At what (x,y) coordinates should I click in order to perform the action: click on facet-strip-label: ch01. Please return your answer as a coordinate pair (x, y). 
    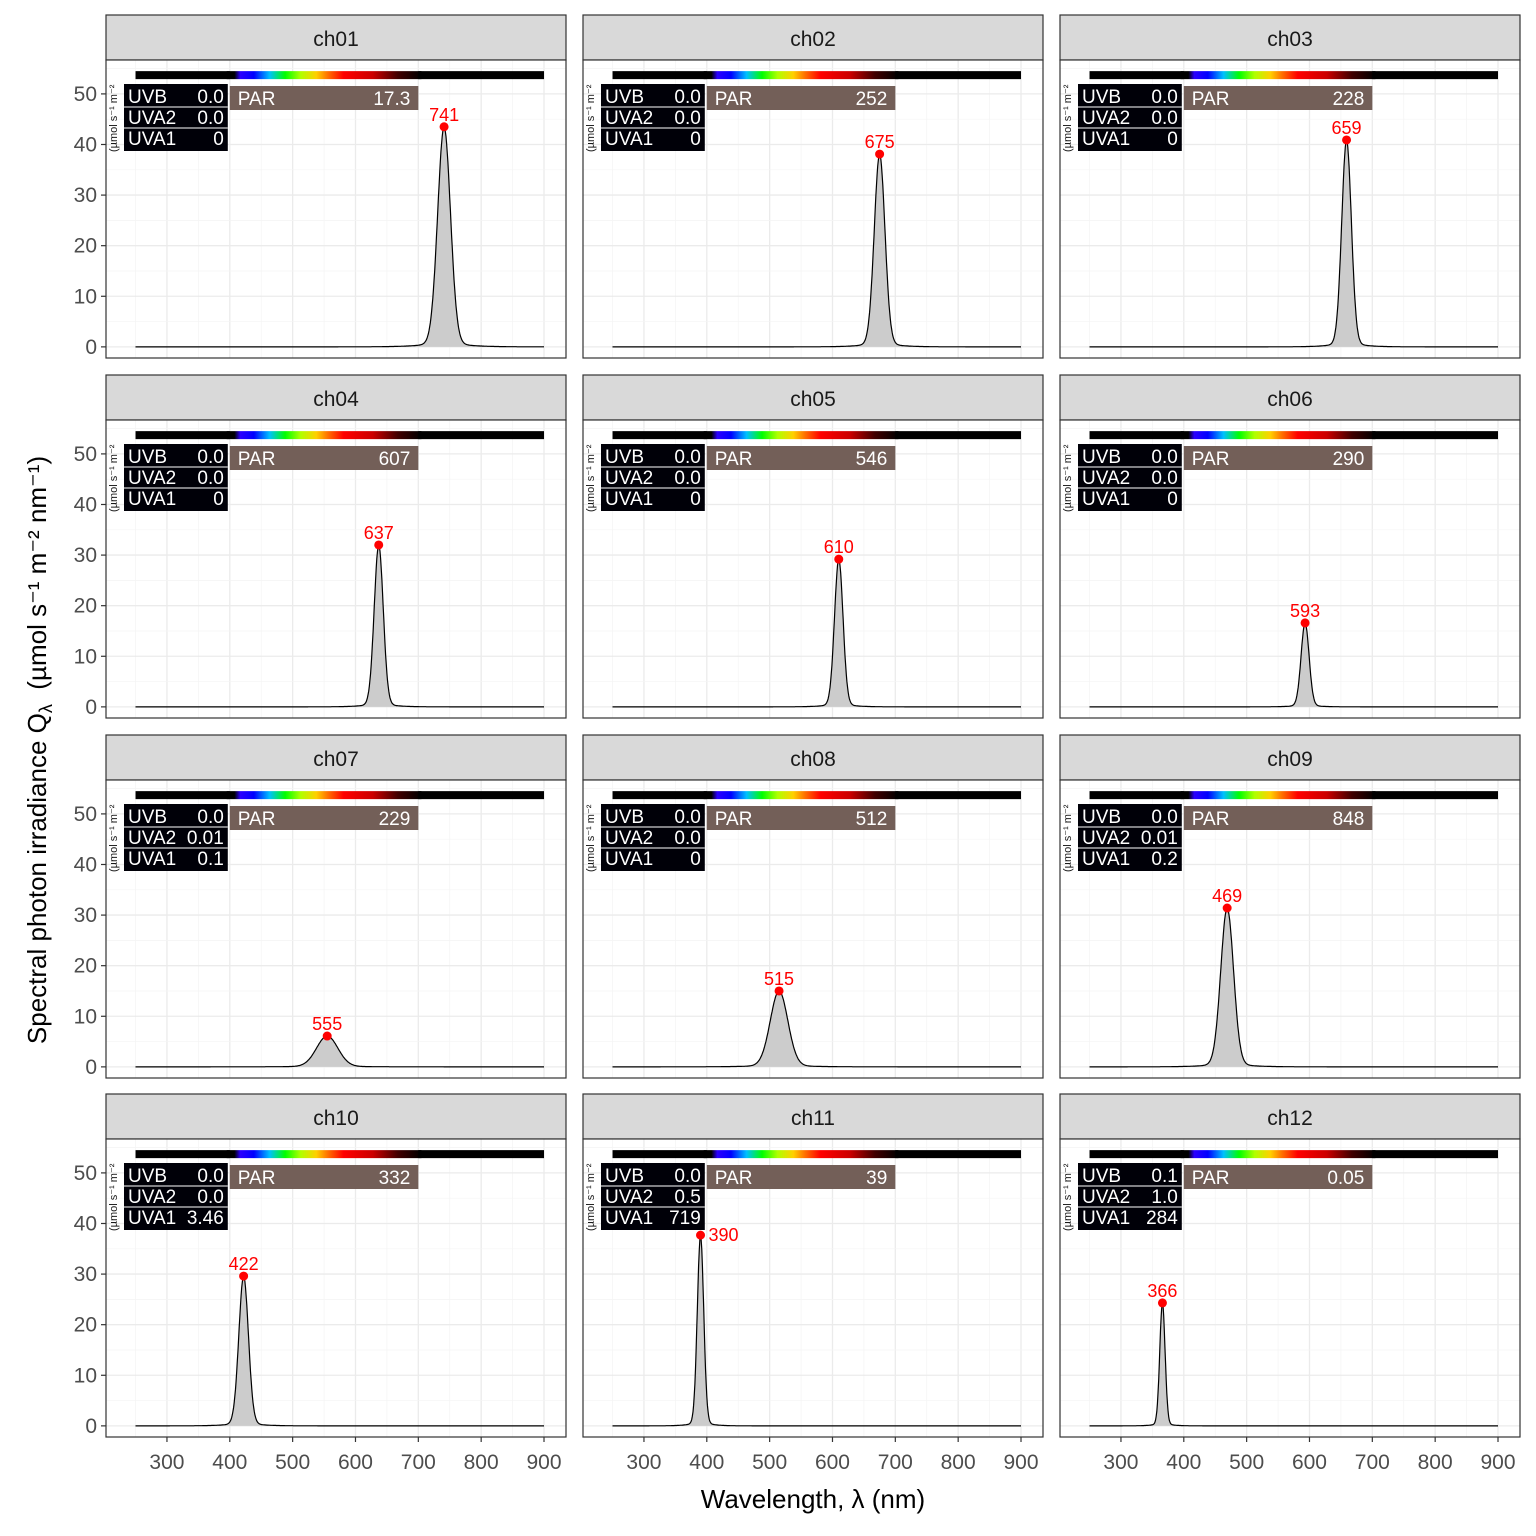
    Looking at the image, I should click on (336, 39).